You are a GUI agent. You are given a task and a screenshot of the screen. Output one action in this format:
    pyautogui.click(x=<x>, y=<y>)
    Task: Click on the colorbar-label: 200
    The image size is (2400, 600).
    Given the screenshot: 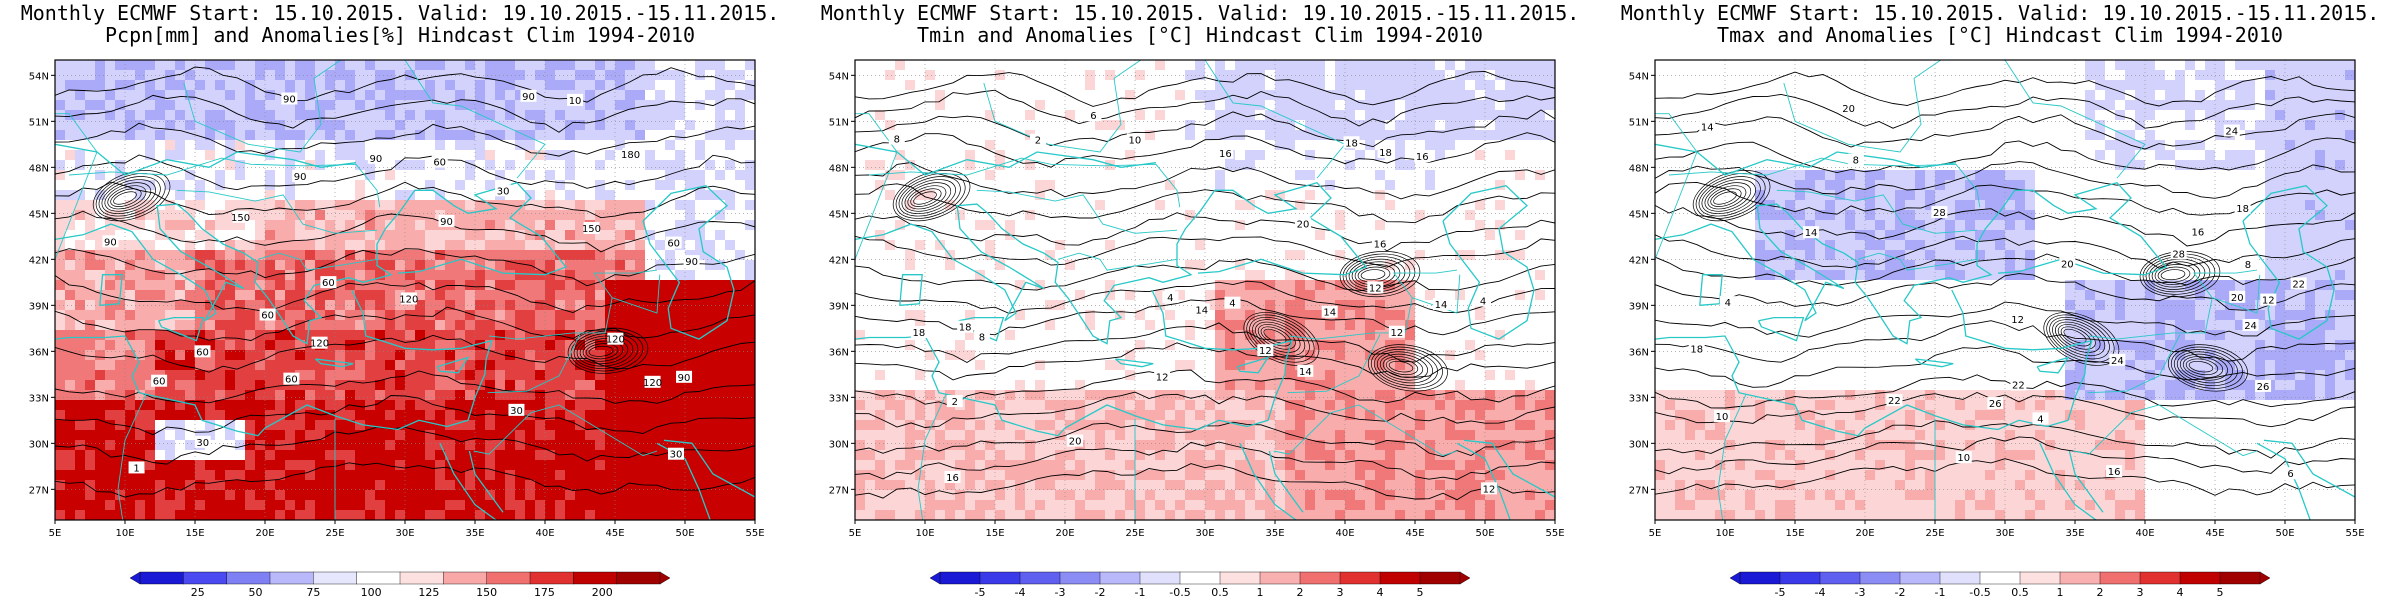 What is the action you would take?
    pyautogui.click(x=602, y=592)
    